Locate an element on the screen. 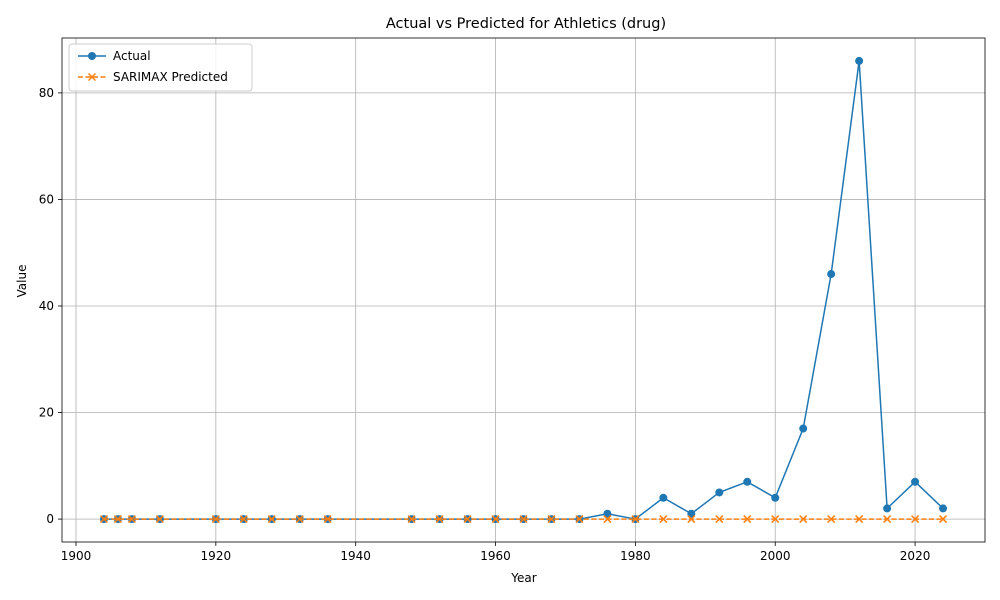 This screenshot has height=600, width=1000. legend: Actual SARIMAX Predicted is located at coordinates (160, 67).